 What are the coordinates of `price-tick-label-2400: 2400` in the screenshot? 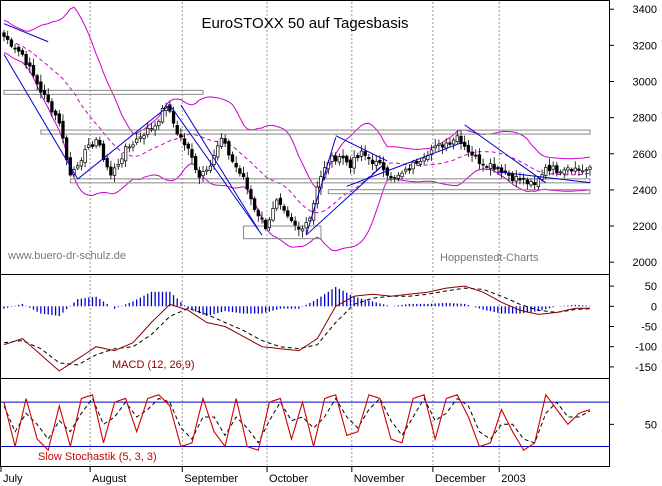 It's located at (645, 191).